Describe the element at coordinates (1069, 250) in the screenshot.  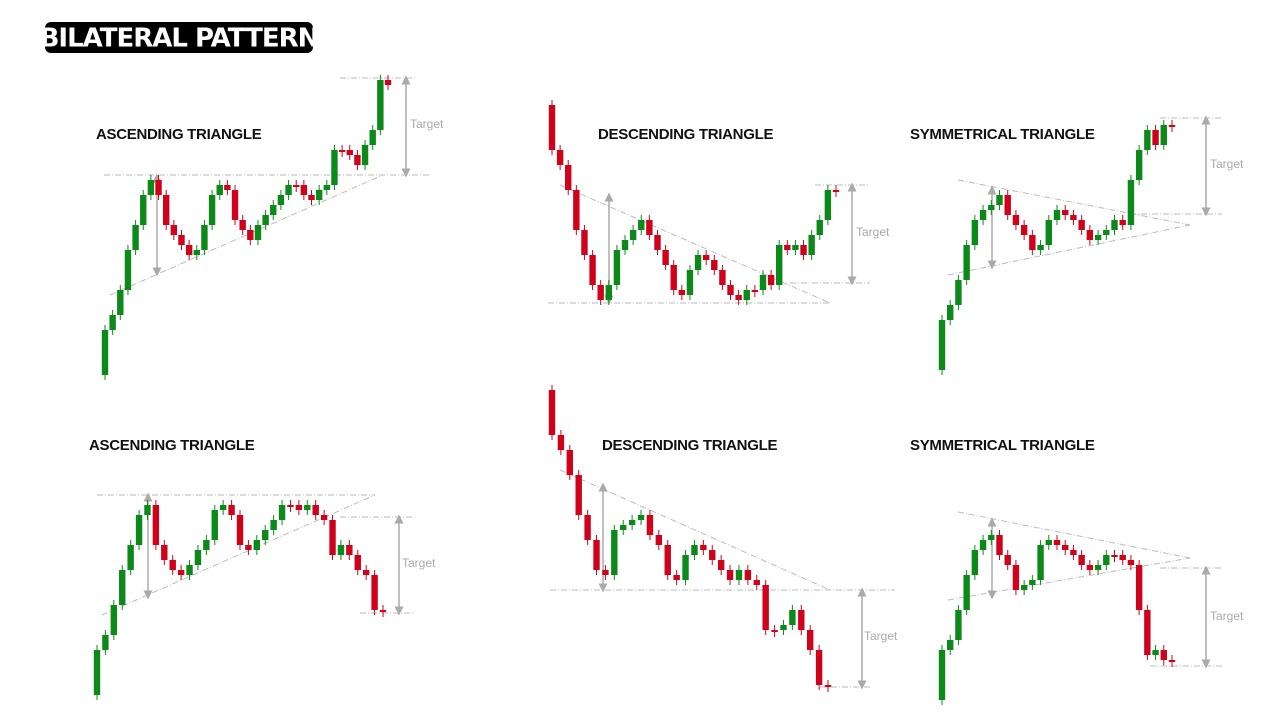
I see `guide-line` at that location.